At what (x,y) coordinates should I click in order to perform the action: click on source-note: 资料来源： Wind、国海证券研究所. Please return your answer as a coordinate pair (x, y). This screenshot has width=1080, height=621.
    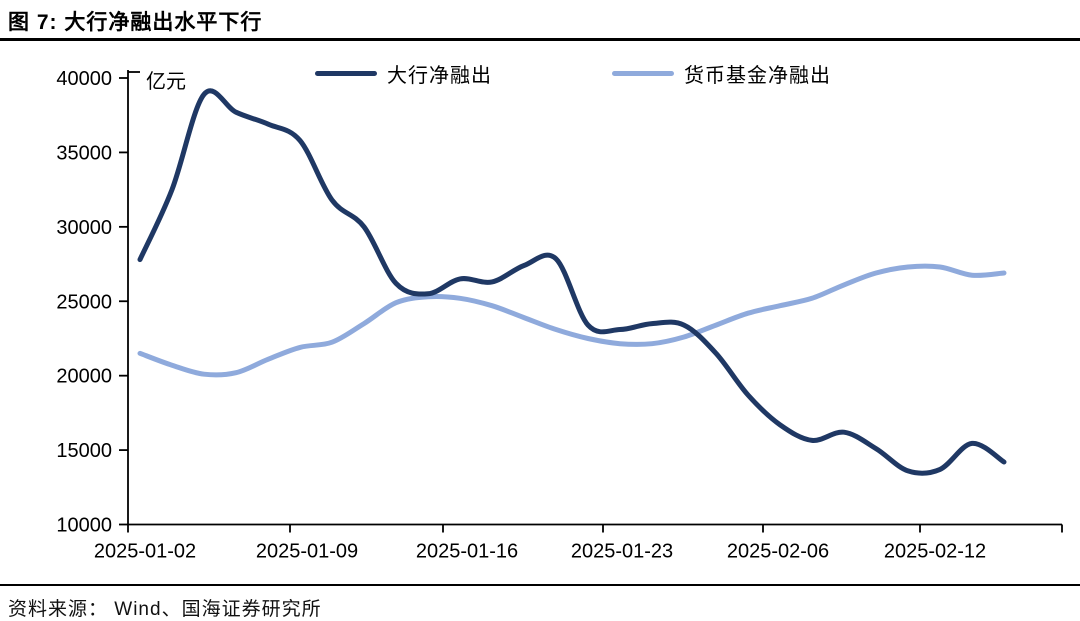
    Looking at the image, I should click on (165, 609).